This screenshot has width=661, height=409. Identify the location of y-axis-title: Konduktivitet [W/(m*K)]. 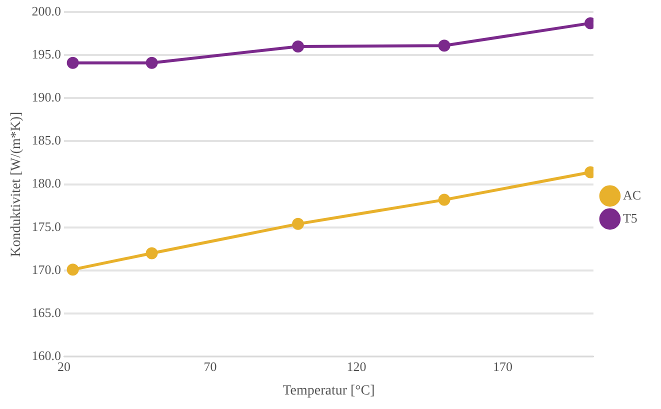
(16, 184).